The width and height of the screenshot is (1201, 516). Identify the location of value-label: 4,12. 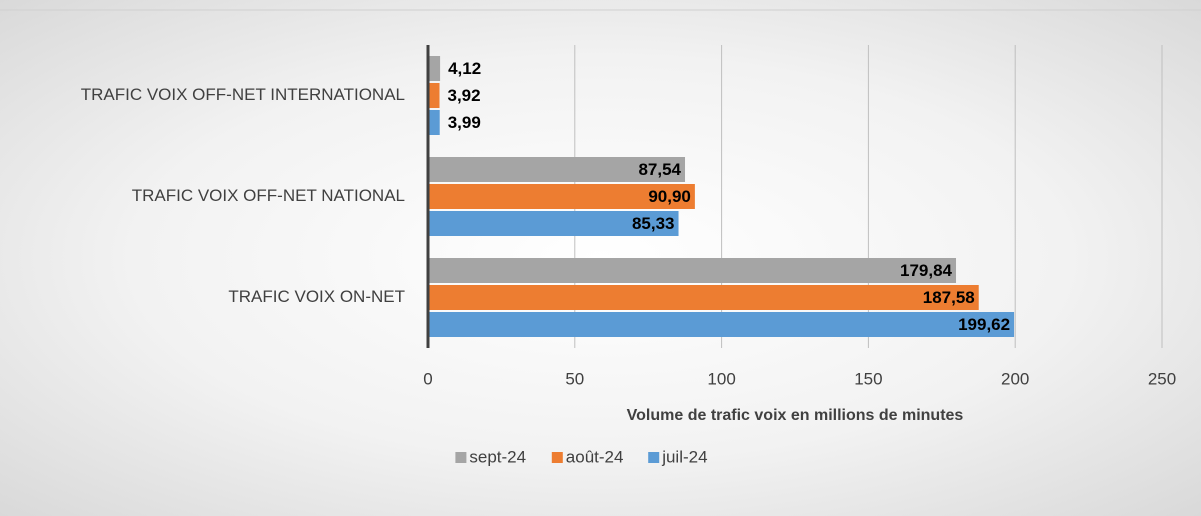
(464, 68).